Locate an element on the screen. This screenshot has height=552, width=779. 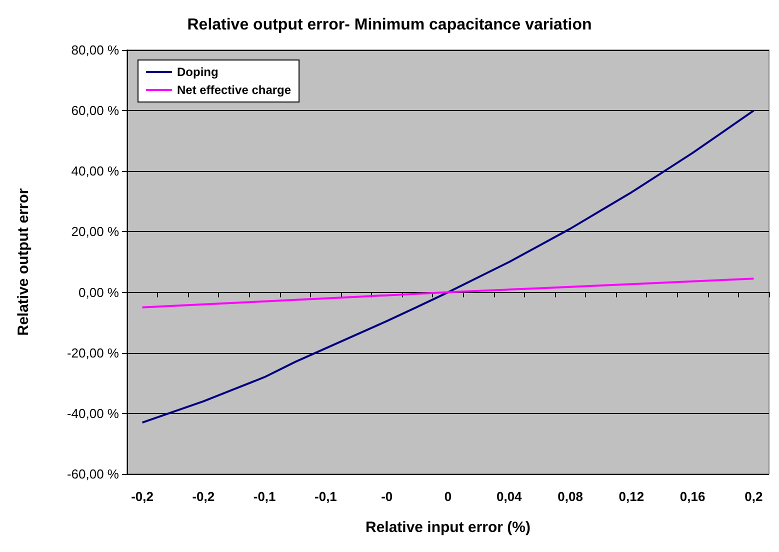
legend-label: Net effective charge is located at coordinates (234, 90).